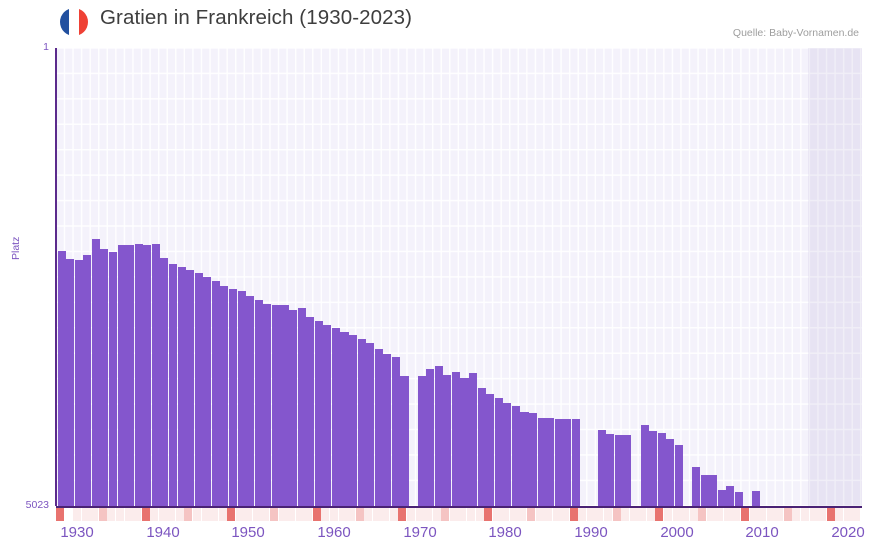  I want to click on y-tick-label-top: 1, so click(46, 47).